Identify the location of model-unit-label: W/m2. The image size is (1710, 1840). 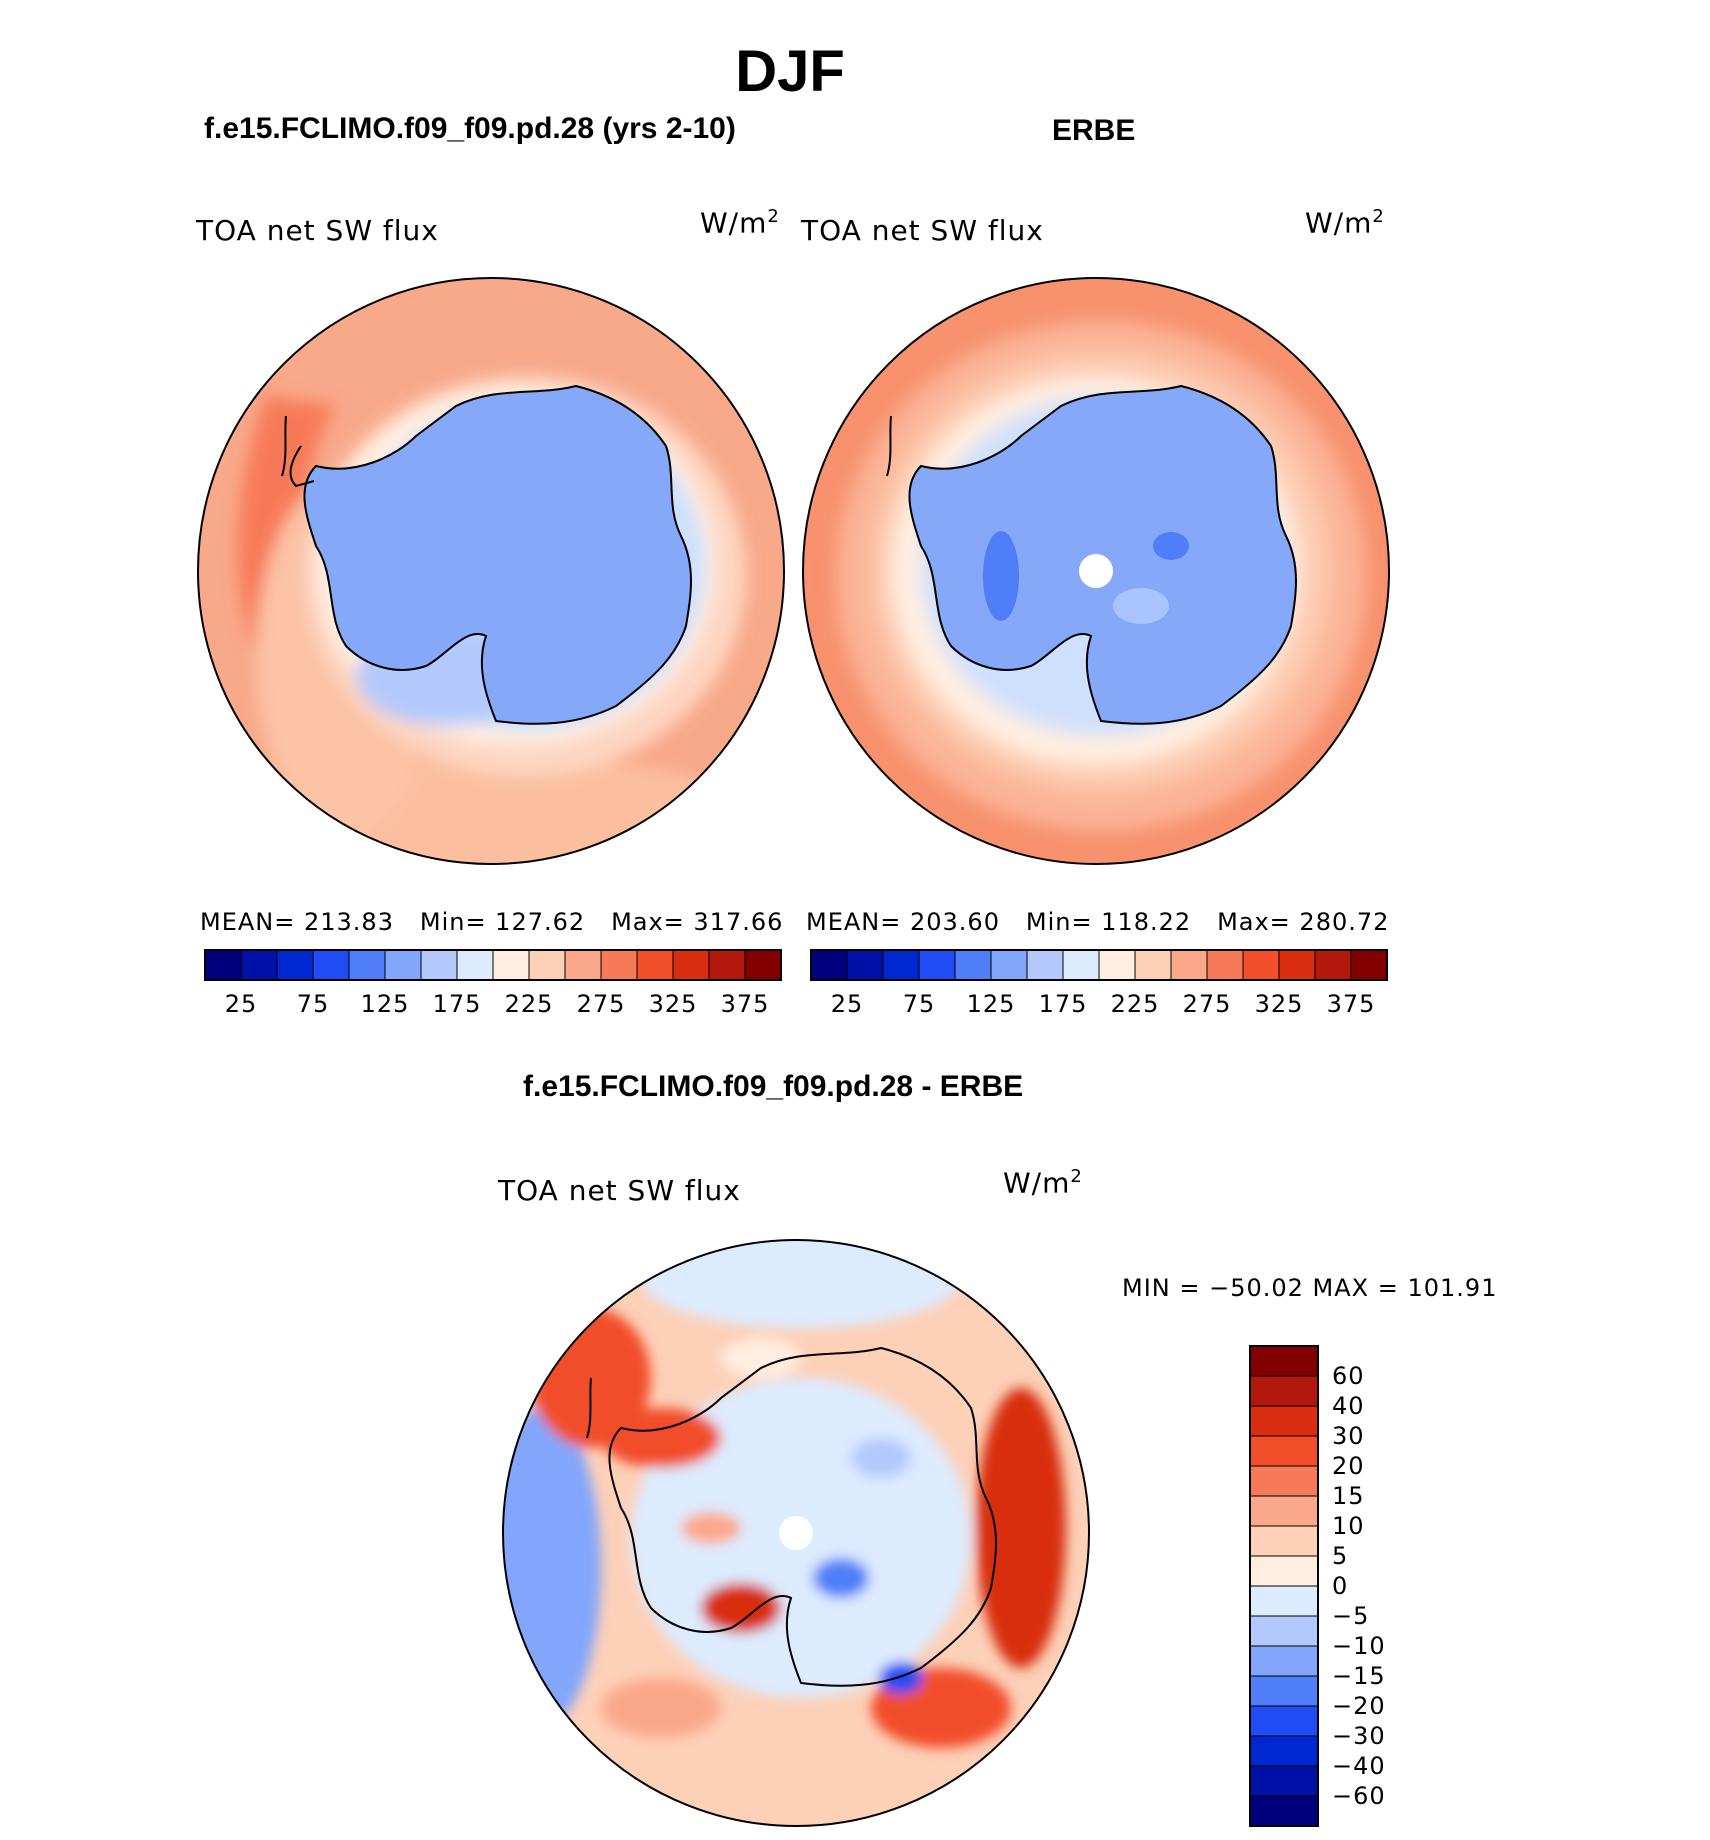
(740, 223).